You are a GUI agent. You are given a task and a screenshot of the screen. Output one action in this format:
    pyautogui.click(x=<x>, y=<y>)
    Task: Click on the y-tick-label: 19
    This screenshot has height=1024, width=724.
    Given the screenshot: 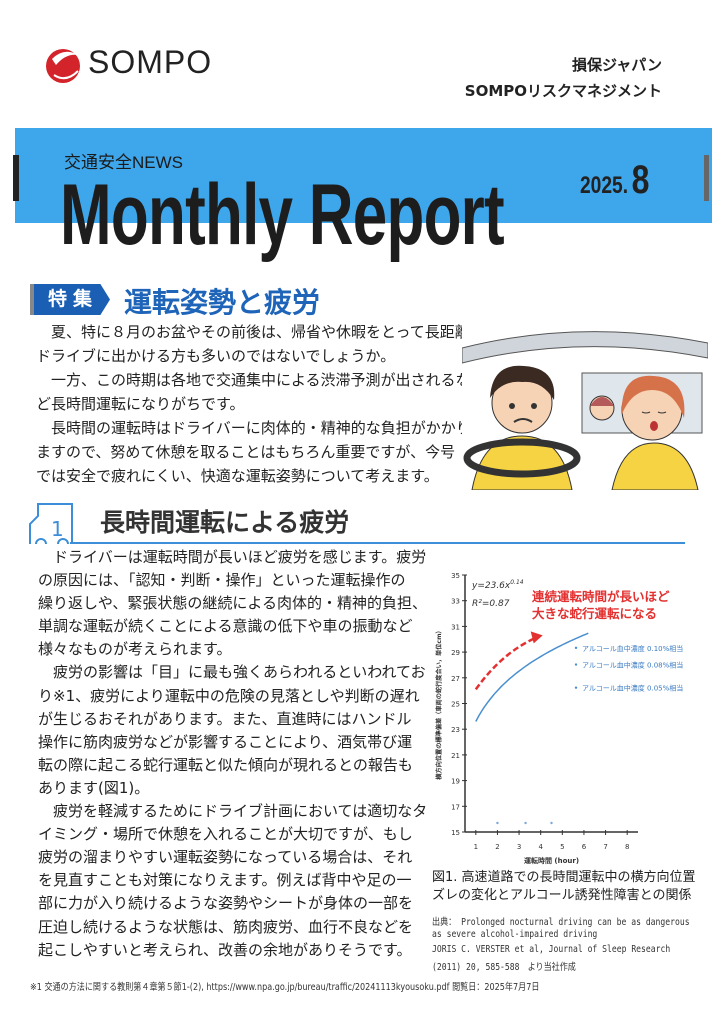 What is the action you would take?
    pyautogui.click(x=455, y=782)
    